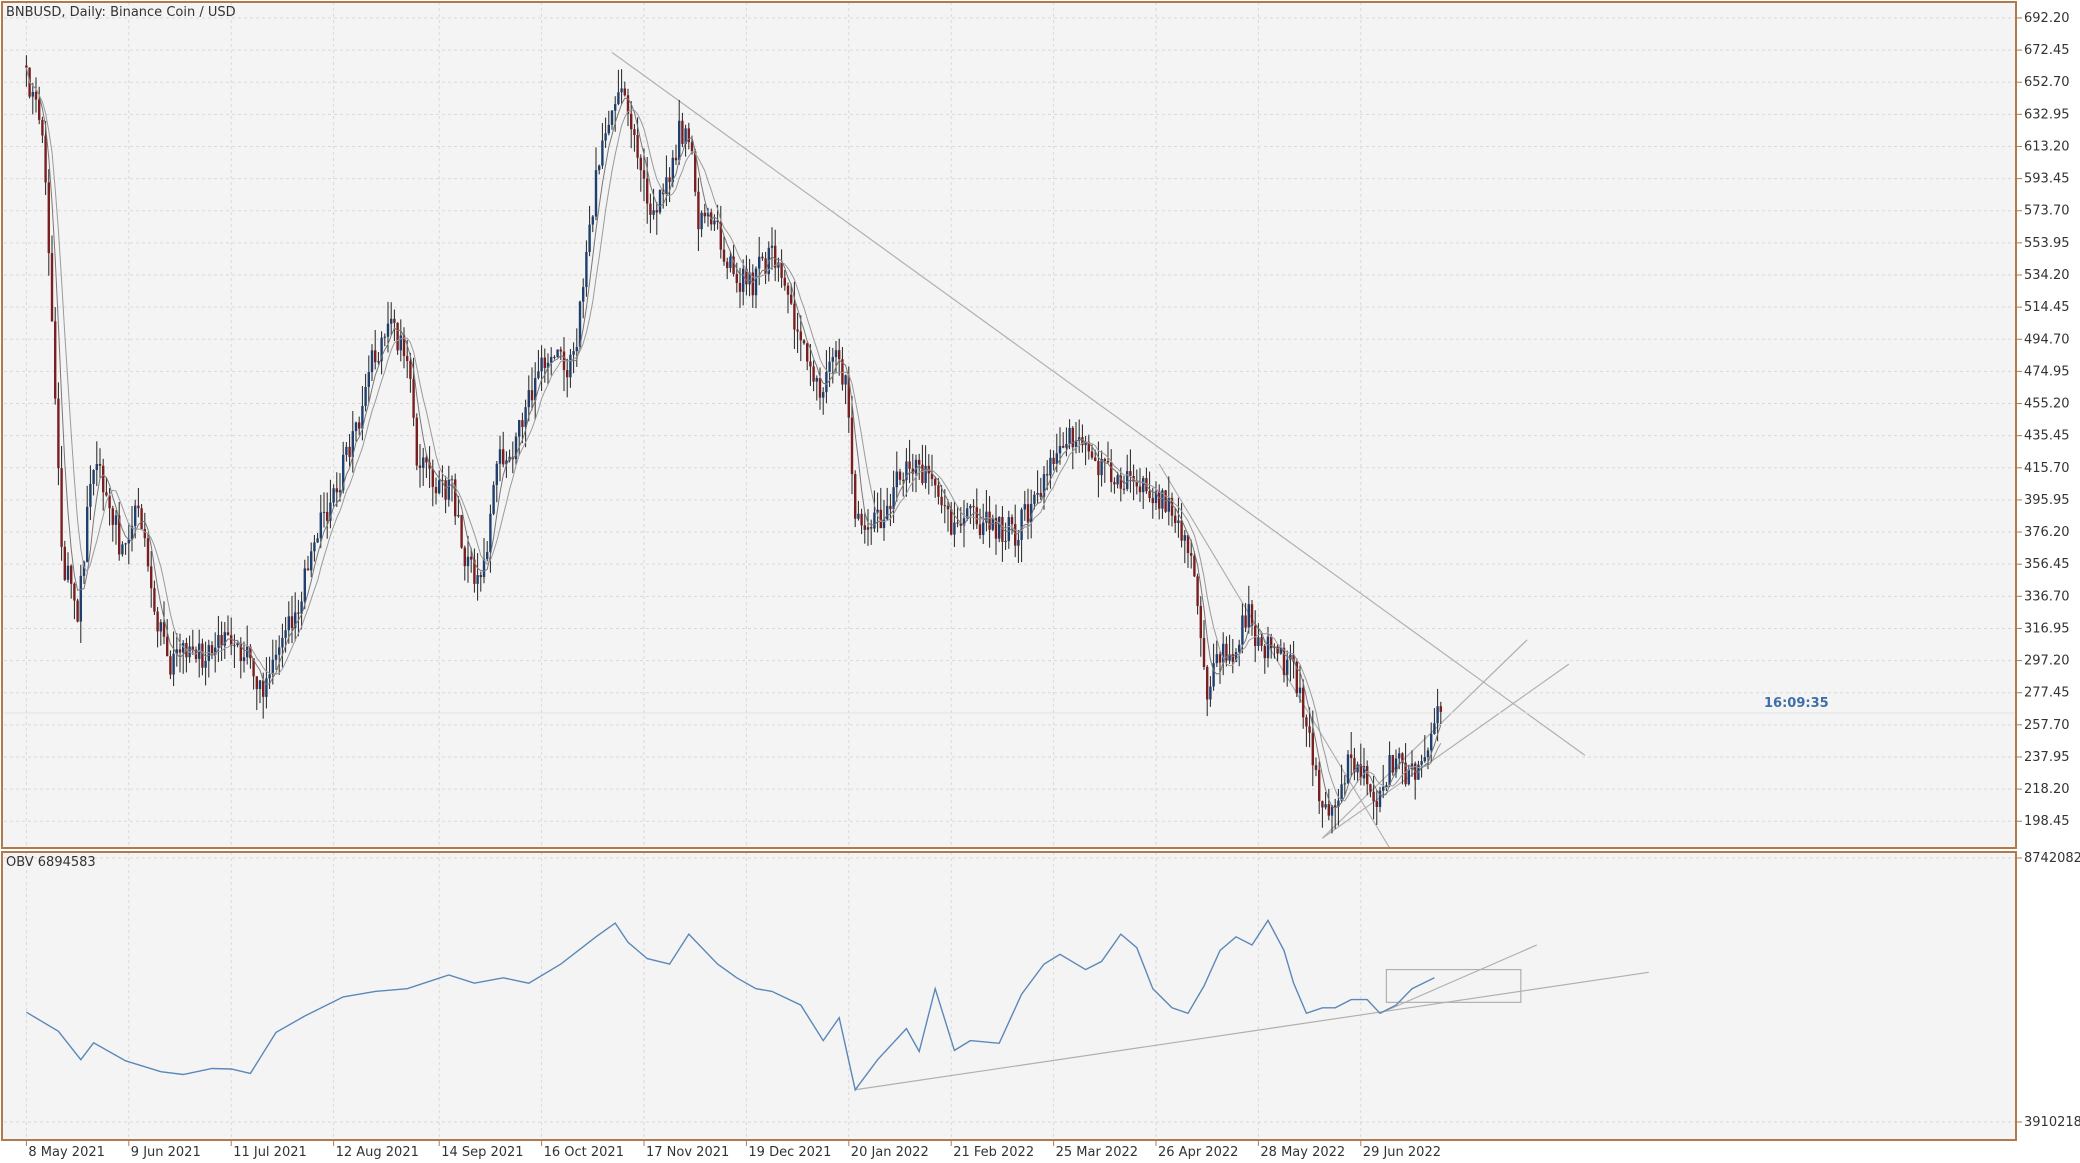 This screenshot has height=1163, width=2080. What do you see at coordinates (2047, 275) in the screenshot?
I see `price-tick-label: 534.20` at bounding box center [2047, 275].